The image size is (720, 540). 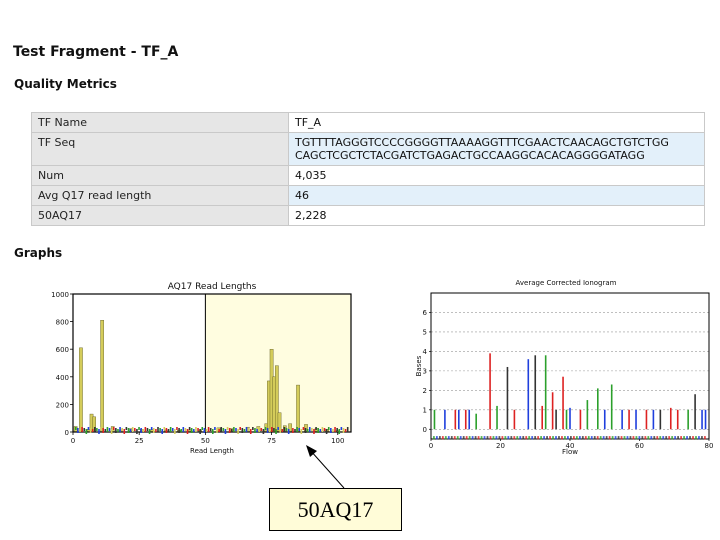 What do you see at coordinates (566, 283) in the screenshot?
I see `chart-title: Average Corrected Ionogram` at bounding box center [566, 283].